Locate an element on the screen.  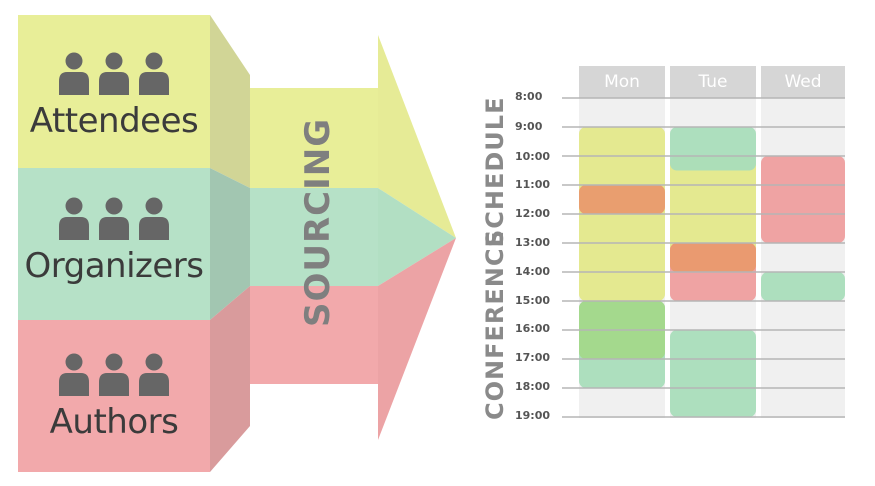
schedule-title-conference: CONFERENCE is located at coordinates (495, 325).